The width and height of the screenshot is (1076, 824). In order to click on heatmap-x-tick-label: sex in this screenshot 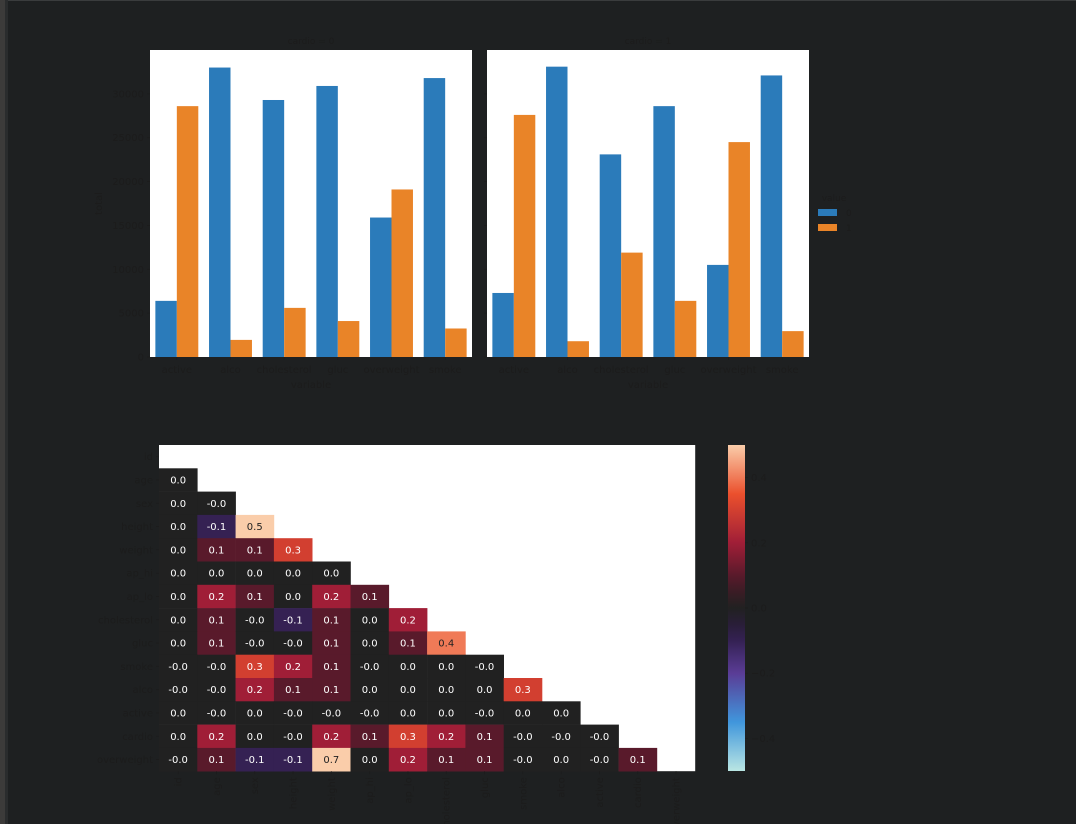, I will do `click(255, 785)`.